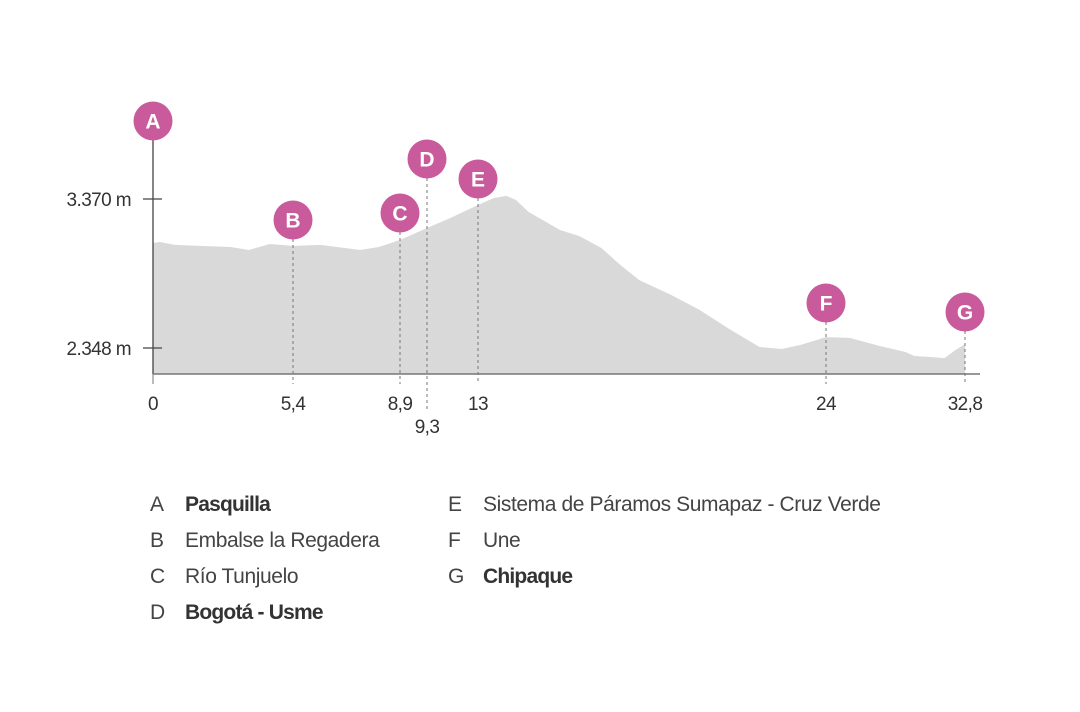  I want to click on marker-letter: A, so click(152, 122).